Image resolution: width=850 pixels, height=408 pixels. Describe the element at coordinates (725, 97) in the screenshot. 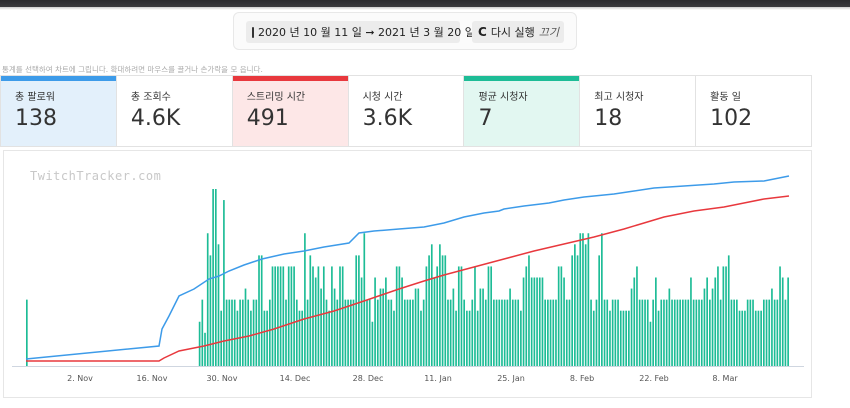

I see `stat-label: 활동 일` at that location.